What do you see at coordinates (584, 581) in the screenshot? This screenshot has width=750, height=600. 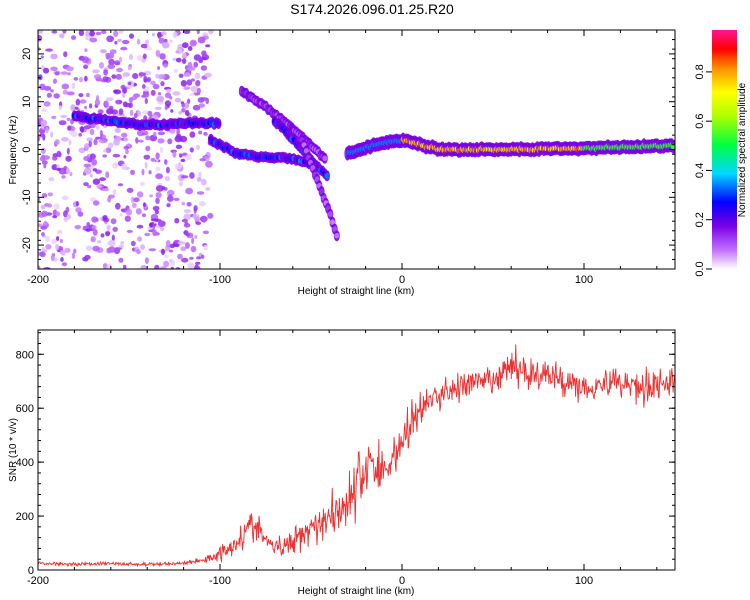 I see `snr-x-tick-label: 100` at bounding box center [584, 581].